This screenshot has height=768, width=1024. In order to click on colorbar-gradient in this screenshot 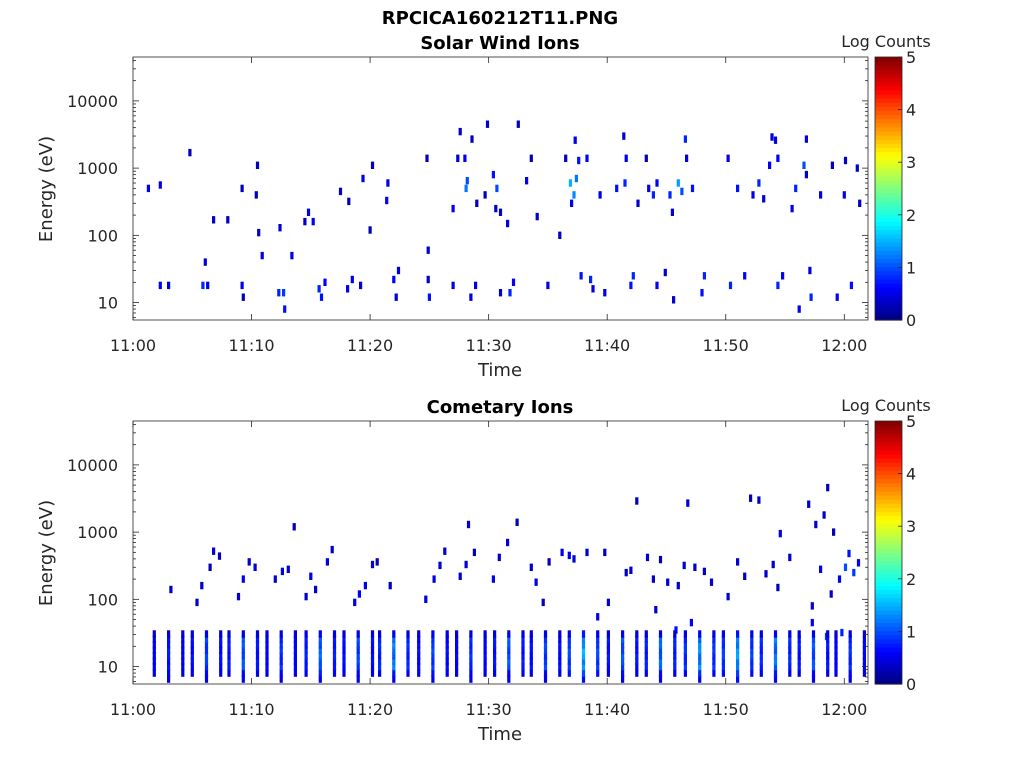, I will do `click(888, 189)`.